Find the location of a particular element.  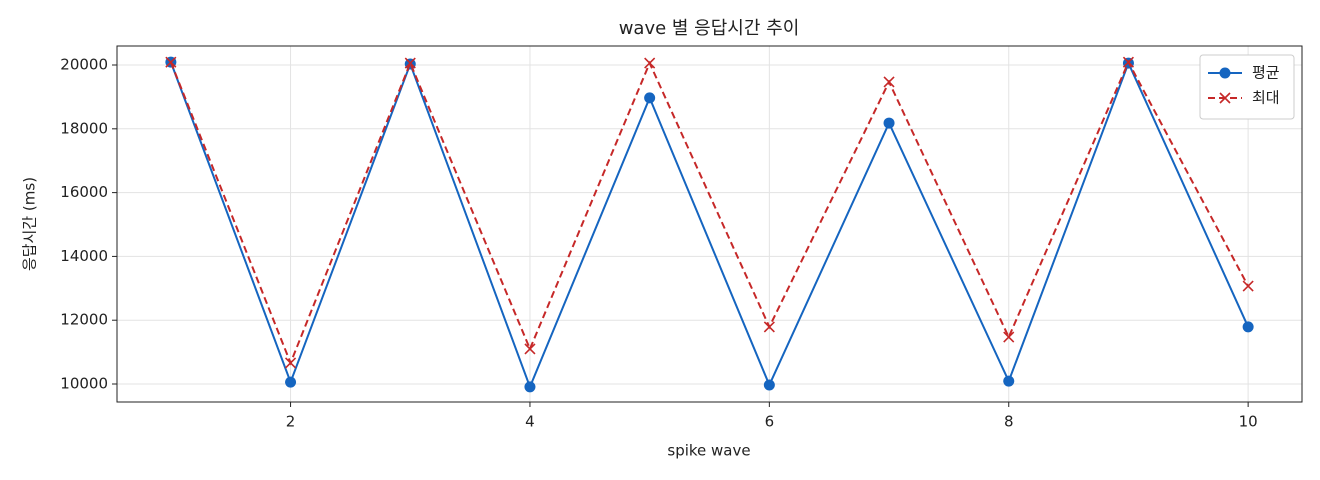

x-tick-label: 2 is located at coordinates (291, 422).